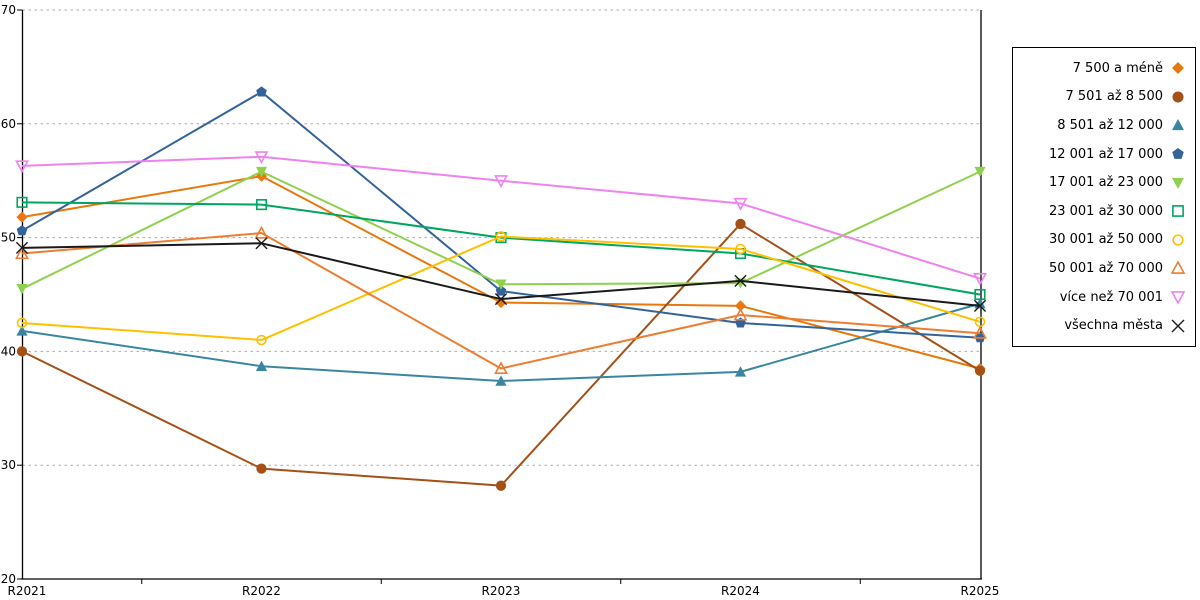  I want to click on x-axis-ticks: R2021 R2022 R2023 R2024 R2025, so click(504, 588).